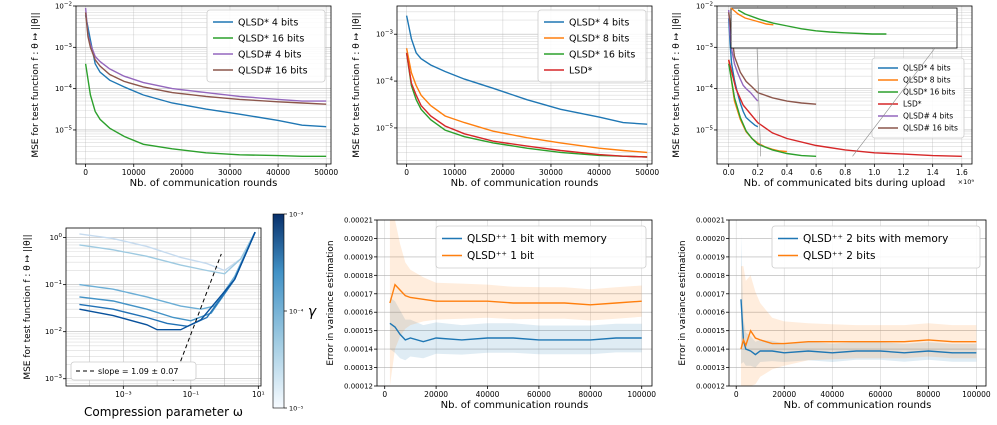  I want to click on y-tick-label: 10−5, so click(64, 129).